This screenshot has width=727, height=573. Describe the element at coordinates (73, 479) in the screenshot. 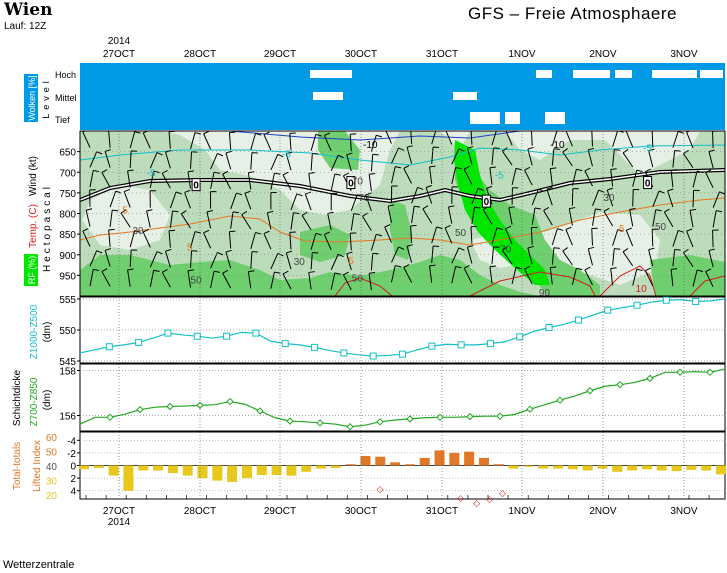

I see `li-tick-label: 2` at that location.